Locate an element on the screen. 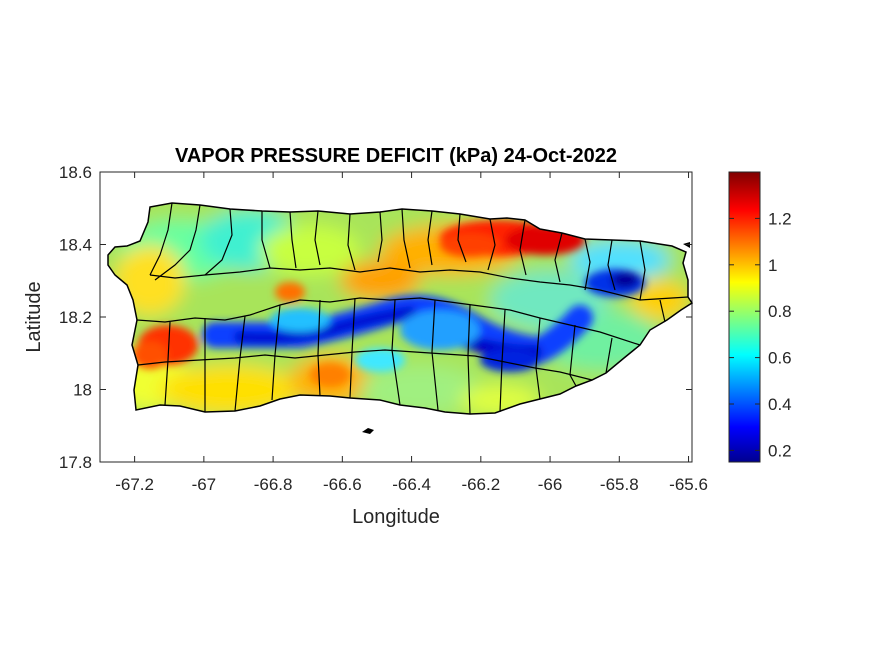 This screenshot has width=875, height=656. colorbar-gradient is located at coordinates (744, 317).